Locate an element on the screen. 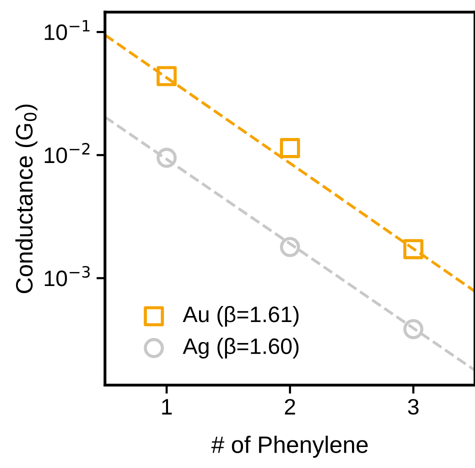 The width and height of the screenshot is (475, 468). legend-label: Au (β=1.61) is located at coordinates (240, 316).